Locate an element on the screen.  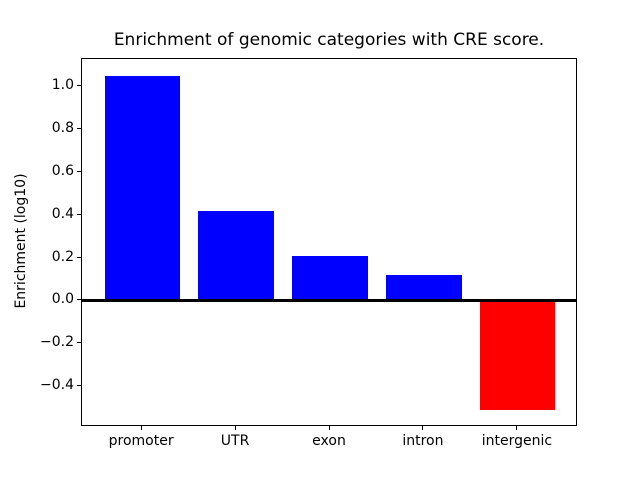
bar-intron is located at coordinates (424, 288).